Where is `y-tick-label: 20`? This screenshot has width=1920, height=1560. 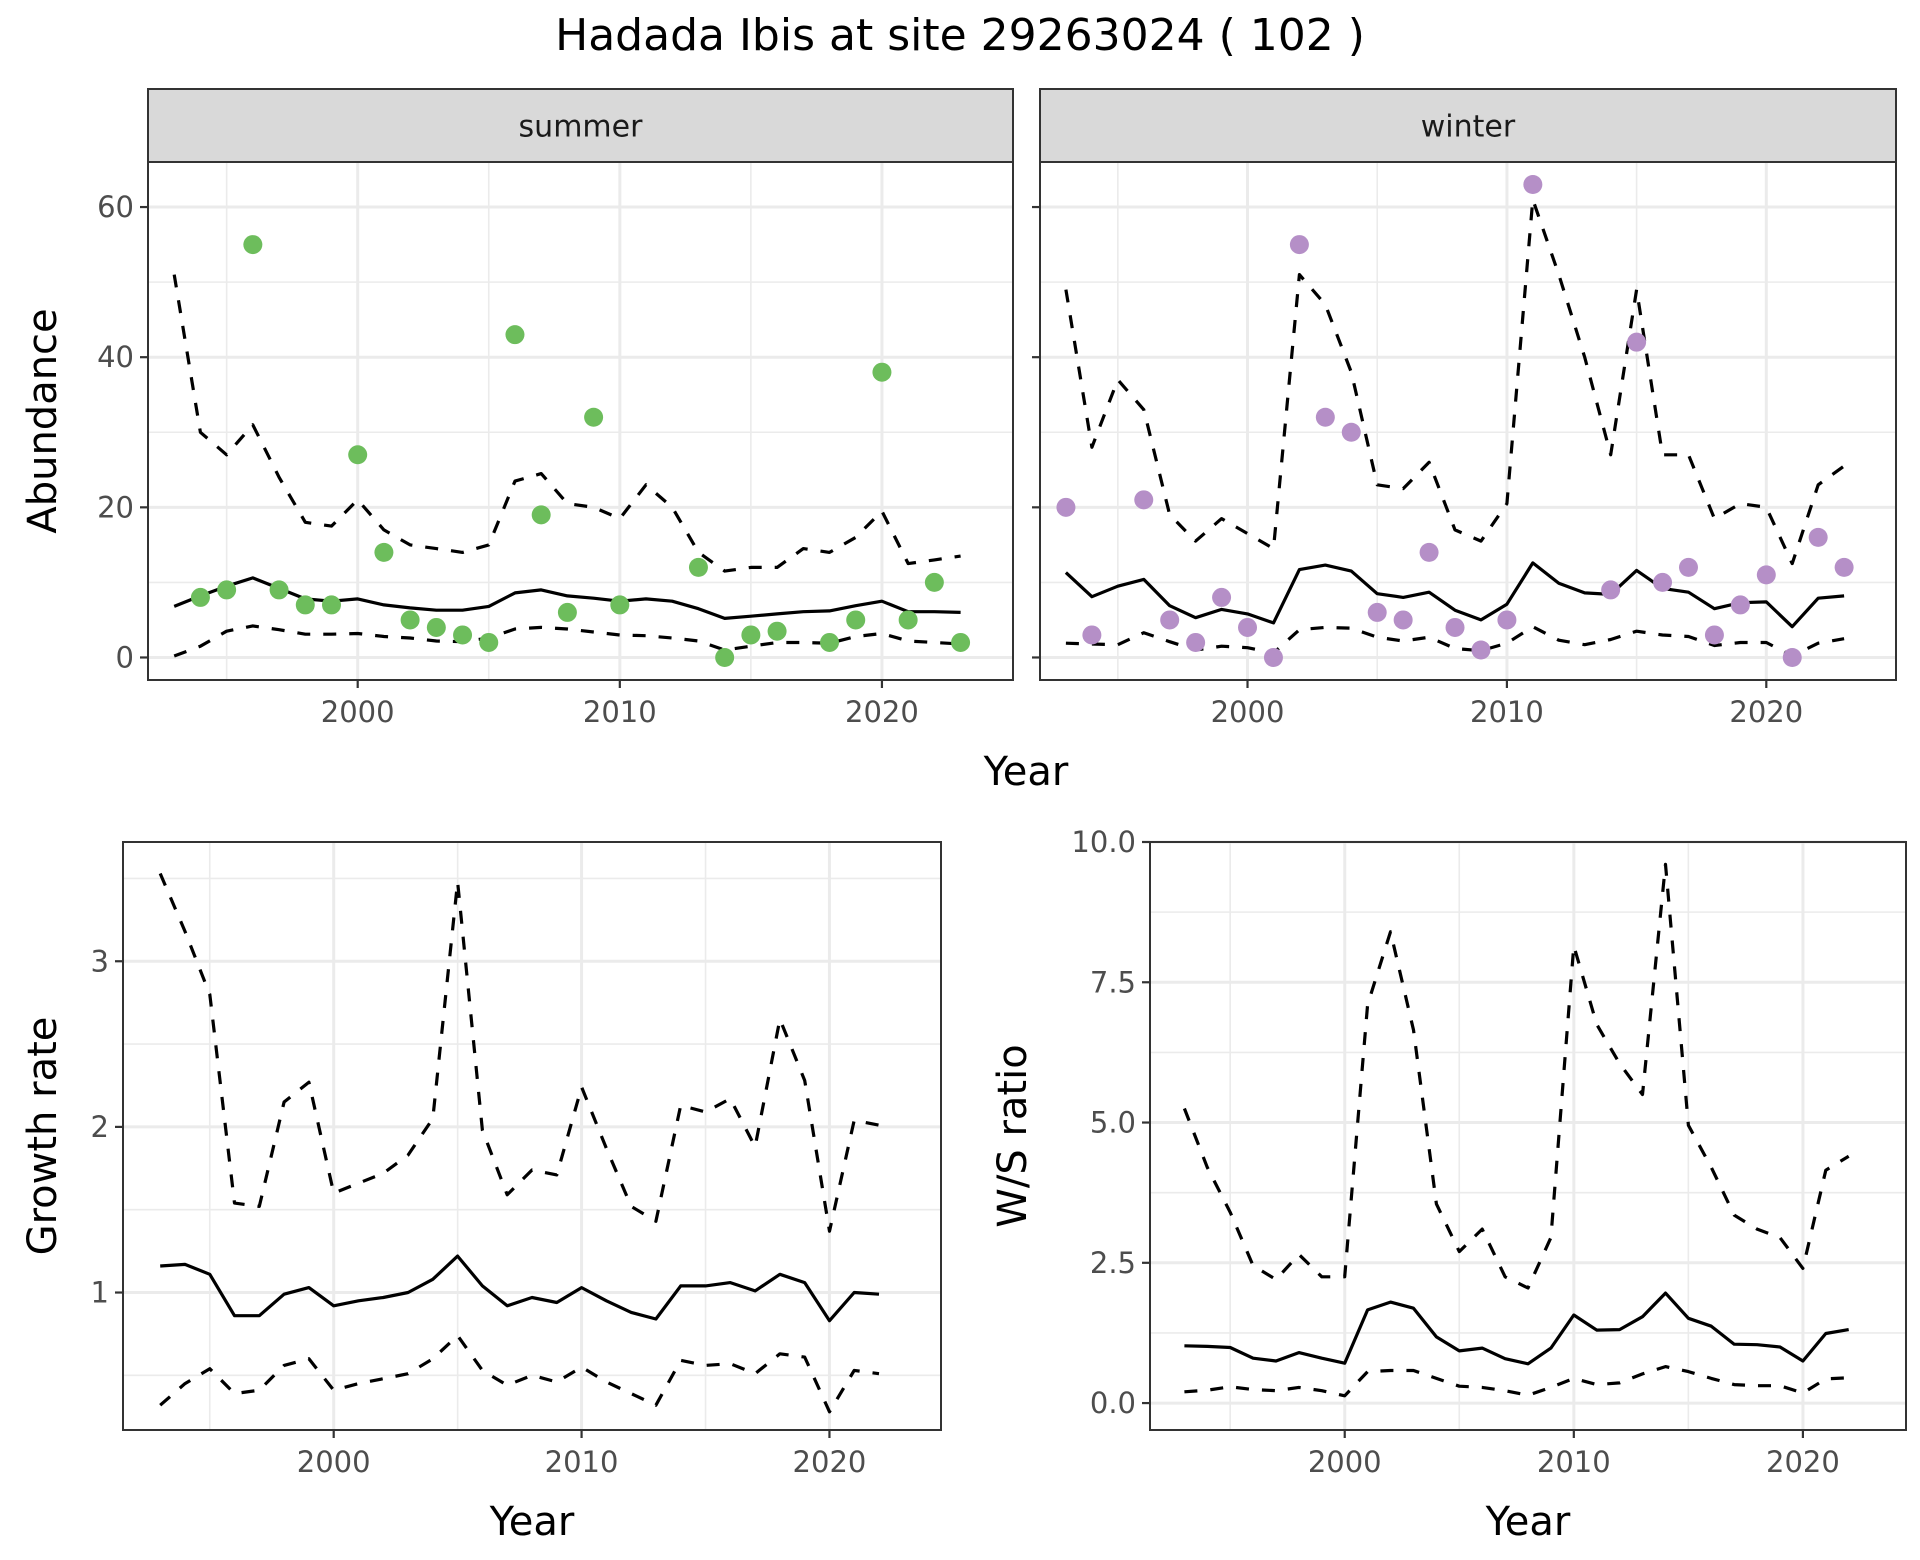
y-tick-label: 20 is located at coordinates (115, 507).